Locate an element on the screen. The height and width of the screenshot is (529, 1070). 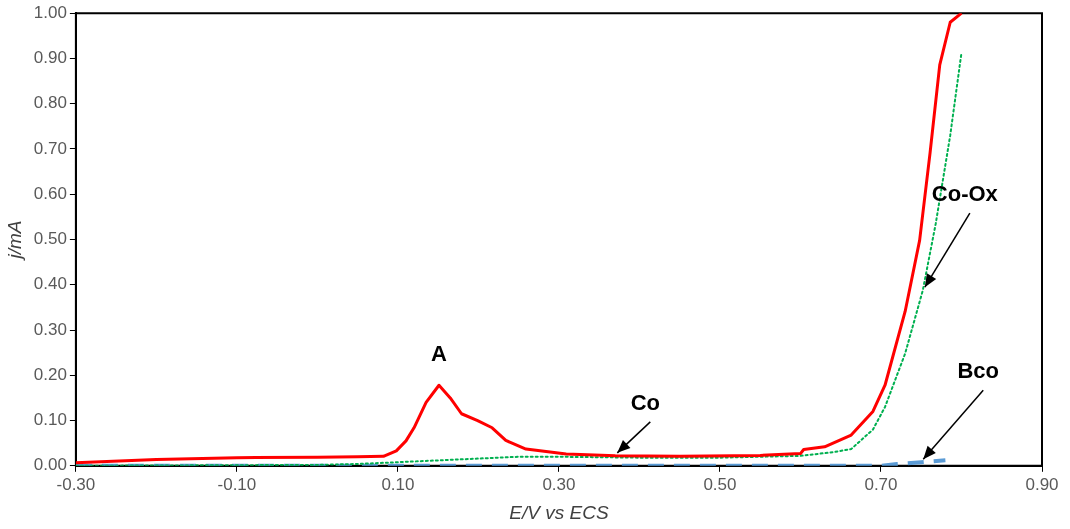
y-tick-label: 0.80 is located at coordinates (50, 103).